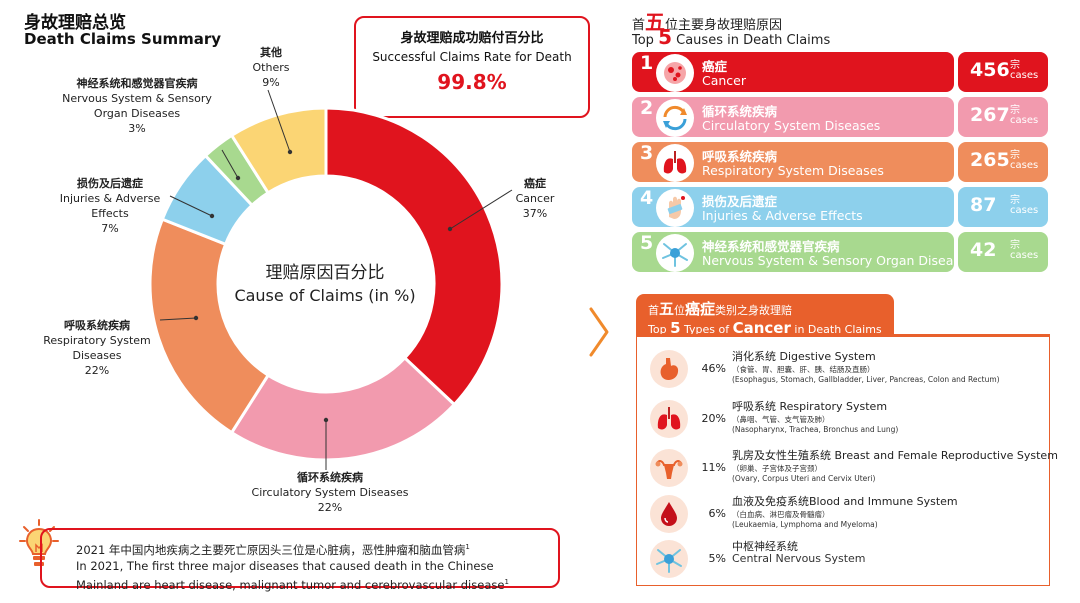 This screenshot has height=603, width=1080. I want to click on note-footnote-en: 1, so click(506, 581).